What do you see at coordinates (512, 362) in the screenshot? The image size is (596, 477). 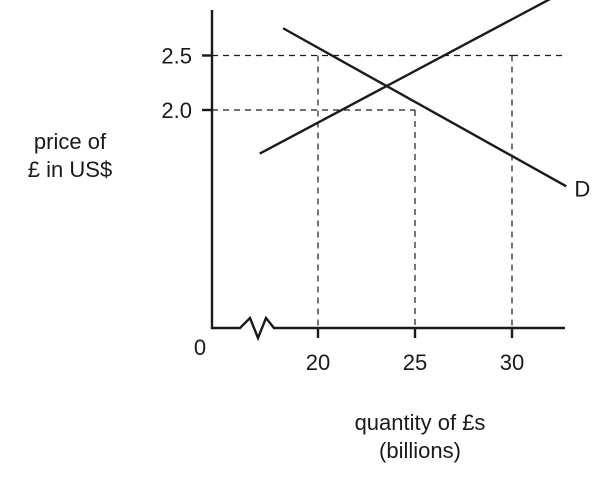 I see `x-tick-label-2: 30` at bounding box center [512, 362].